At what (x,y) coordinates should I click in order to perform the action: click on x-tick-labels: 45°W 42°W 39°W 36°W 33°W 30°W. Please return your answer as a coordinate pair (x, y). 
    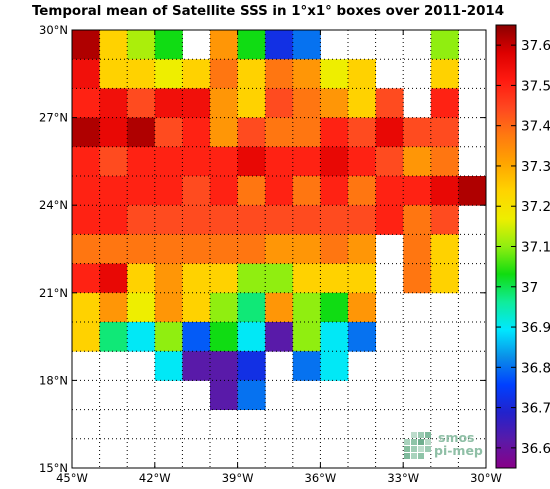
    Looking at the image, I should click on (279, 478).